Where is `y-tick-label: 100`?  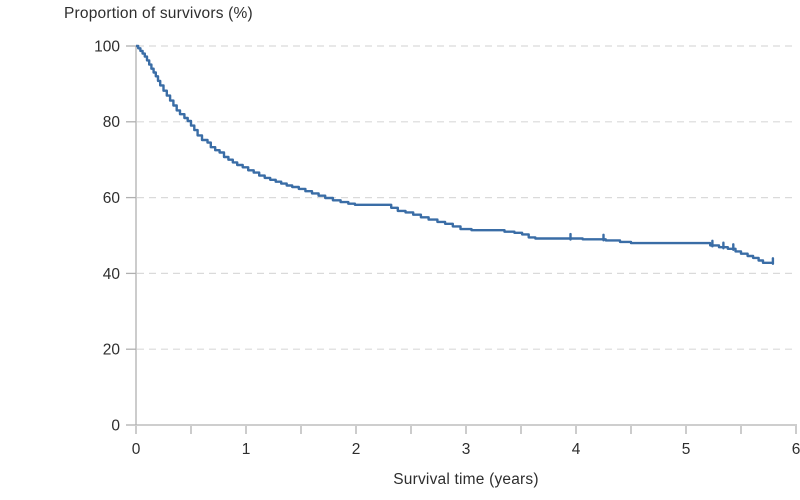 y-tick-label: 100 is located at coordinates (107, 46).